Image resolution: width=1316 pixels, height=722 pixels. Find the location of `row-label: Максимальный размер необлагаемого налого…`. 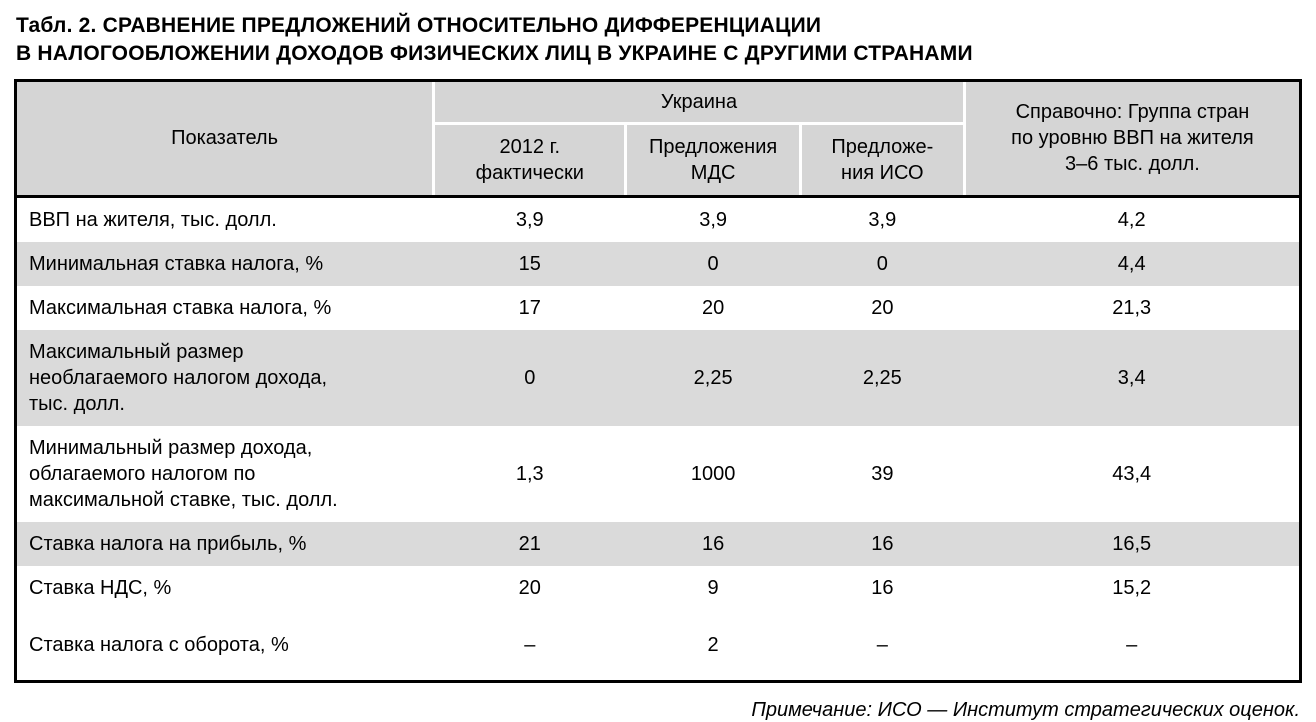

row-label: Максимальный размер необлагаемого налого… is located at coordinates (225, 377).